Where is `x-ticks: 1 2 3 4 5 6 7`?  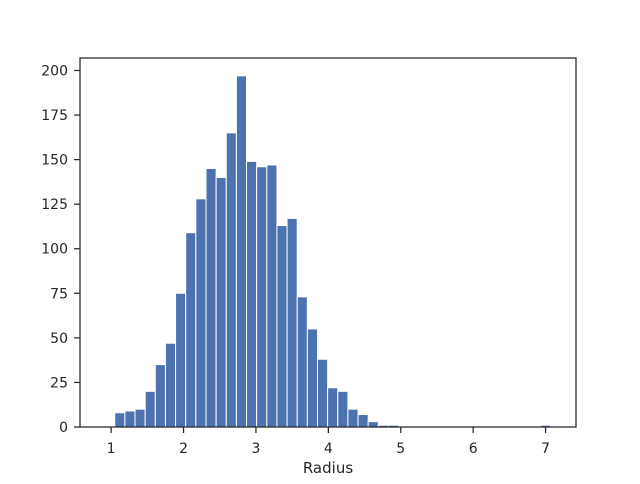 x-ticks: 1 2 3 4 5 6 7 is located at coordinates (328, 442).